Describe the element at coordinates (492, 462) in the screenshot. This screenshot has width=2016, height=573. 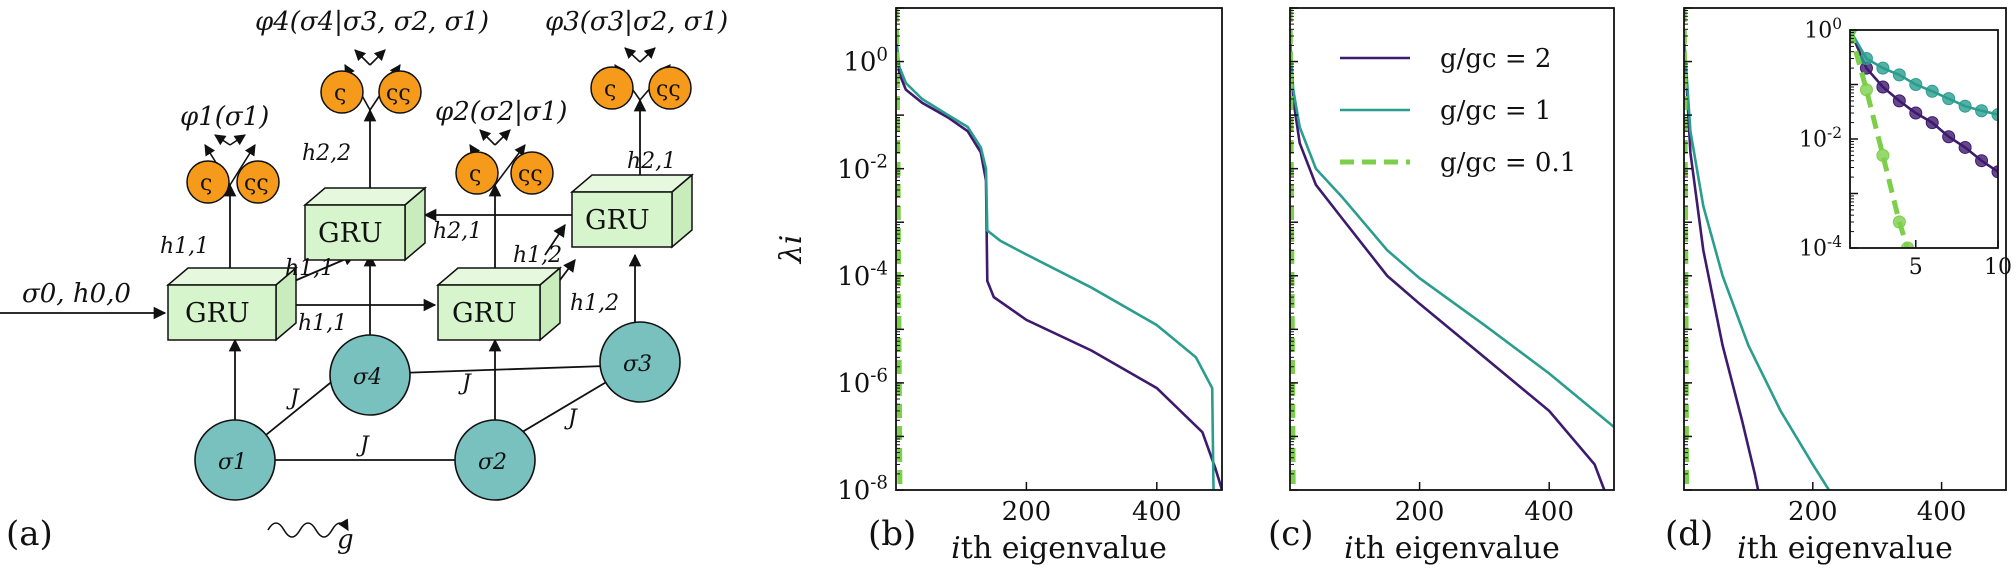
I see `site-label: σ2` at that location.